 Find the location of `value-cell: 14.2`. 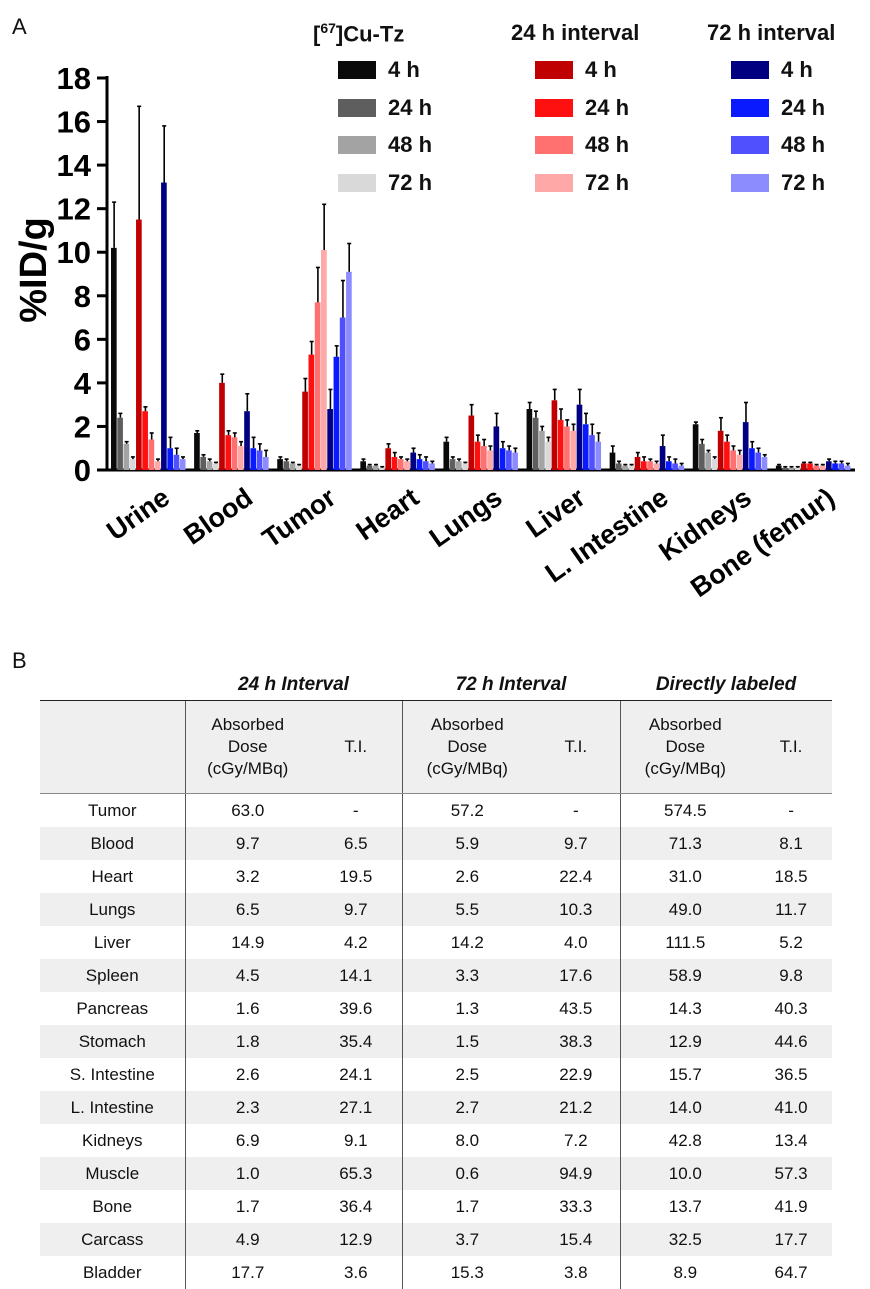

value-cell: 14.2 is located at coordinates (467, 942).